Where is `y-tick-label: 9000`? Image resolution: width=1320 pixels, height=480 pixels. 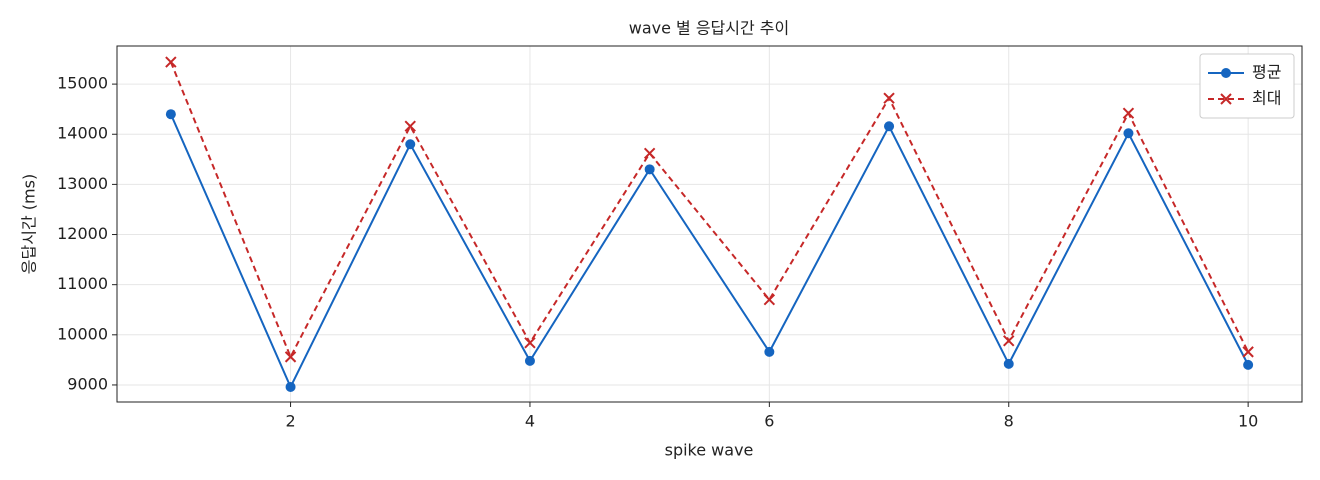 y-tick-label: 9000 is located at coordinates (87, 383).